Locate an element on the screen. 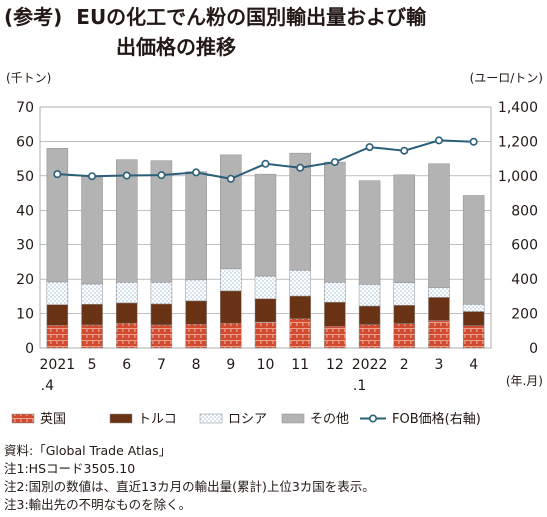 Image resolution: width=547 pixels, height=517 pixels. x-tick-label: 10 is located at coordinates (266, 365).